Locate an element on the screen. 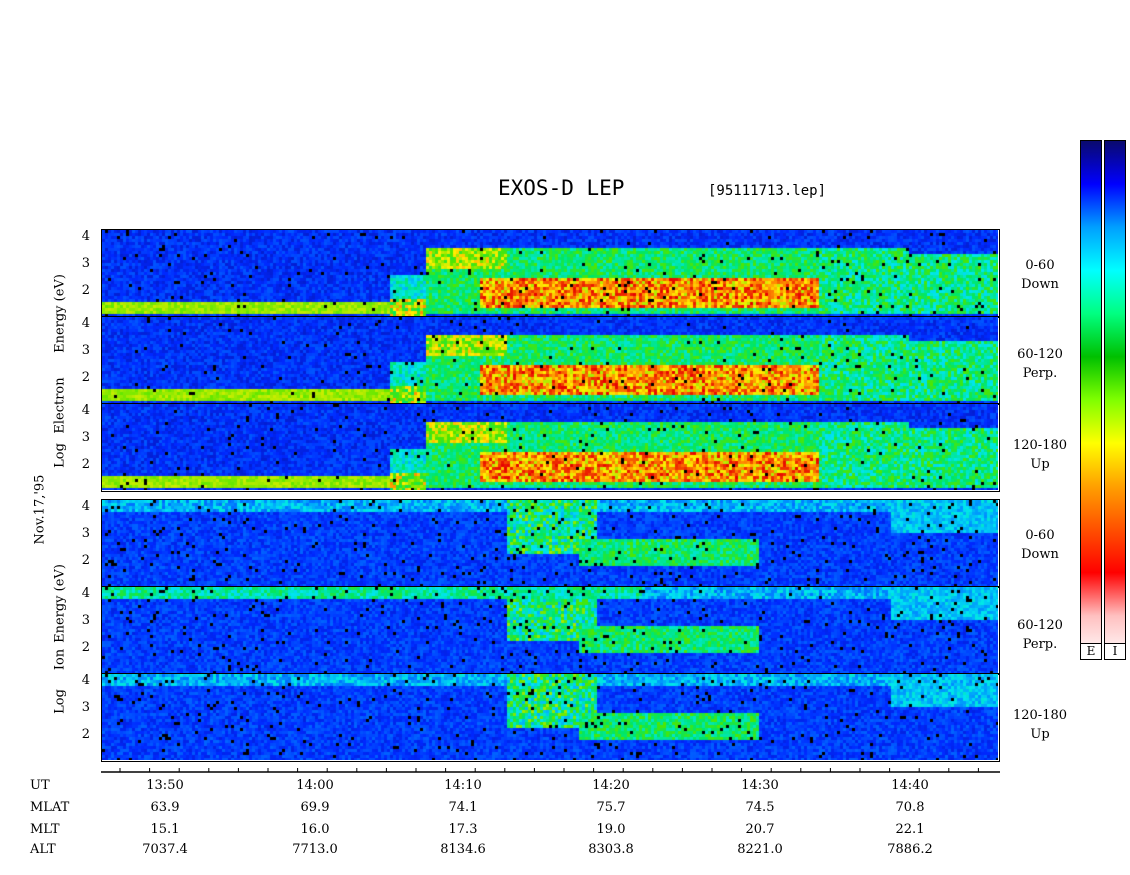  x-tick-label: 13:50 is located at coordinates (165, 785).